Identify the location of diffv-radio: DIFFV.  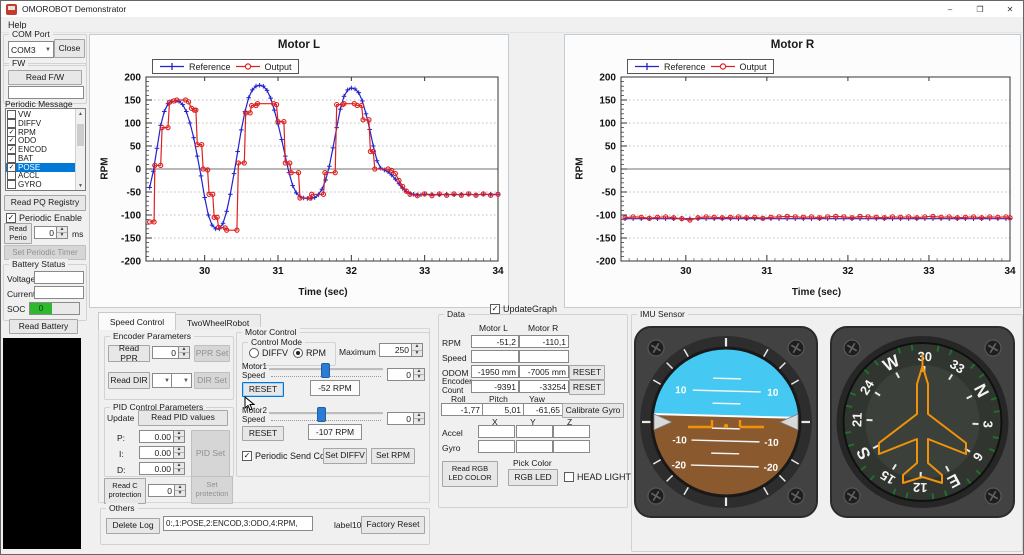
(268, 353).